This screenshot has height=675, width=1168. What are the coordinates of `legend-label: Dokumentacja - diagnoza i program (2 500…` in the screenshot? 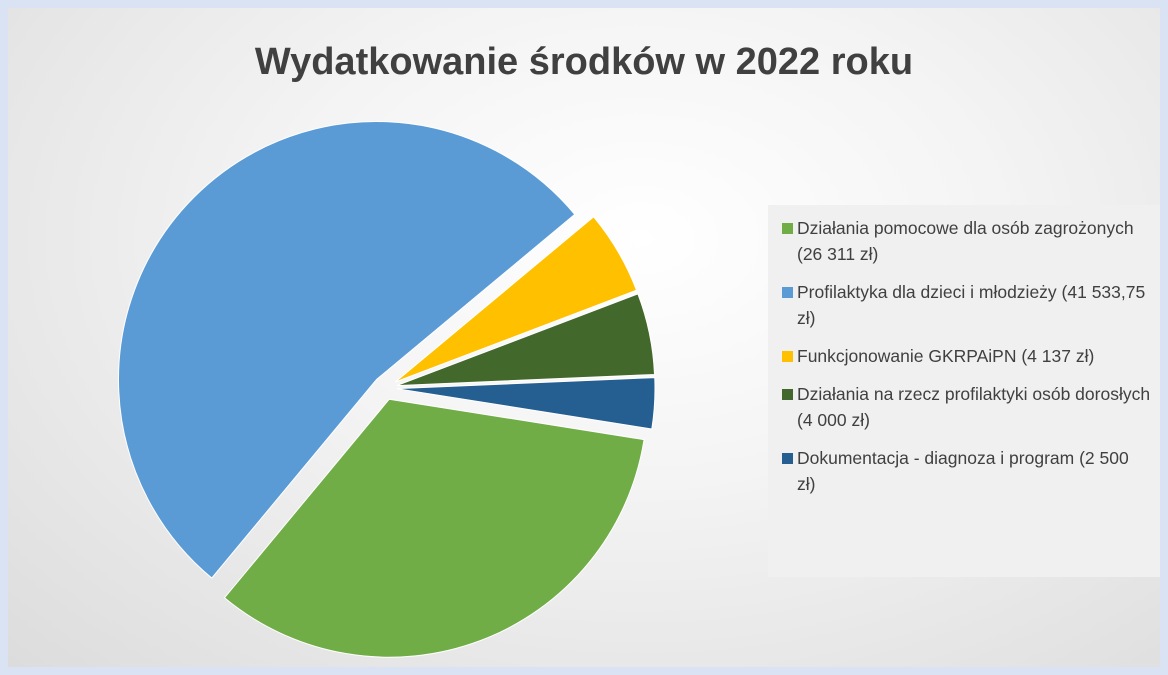 It's located at (963, 471).